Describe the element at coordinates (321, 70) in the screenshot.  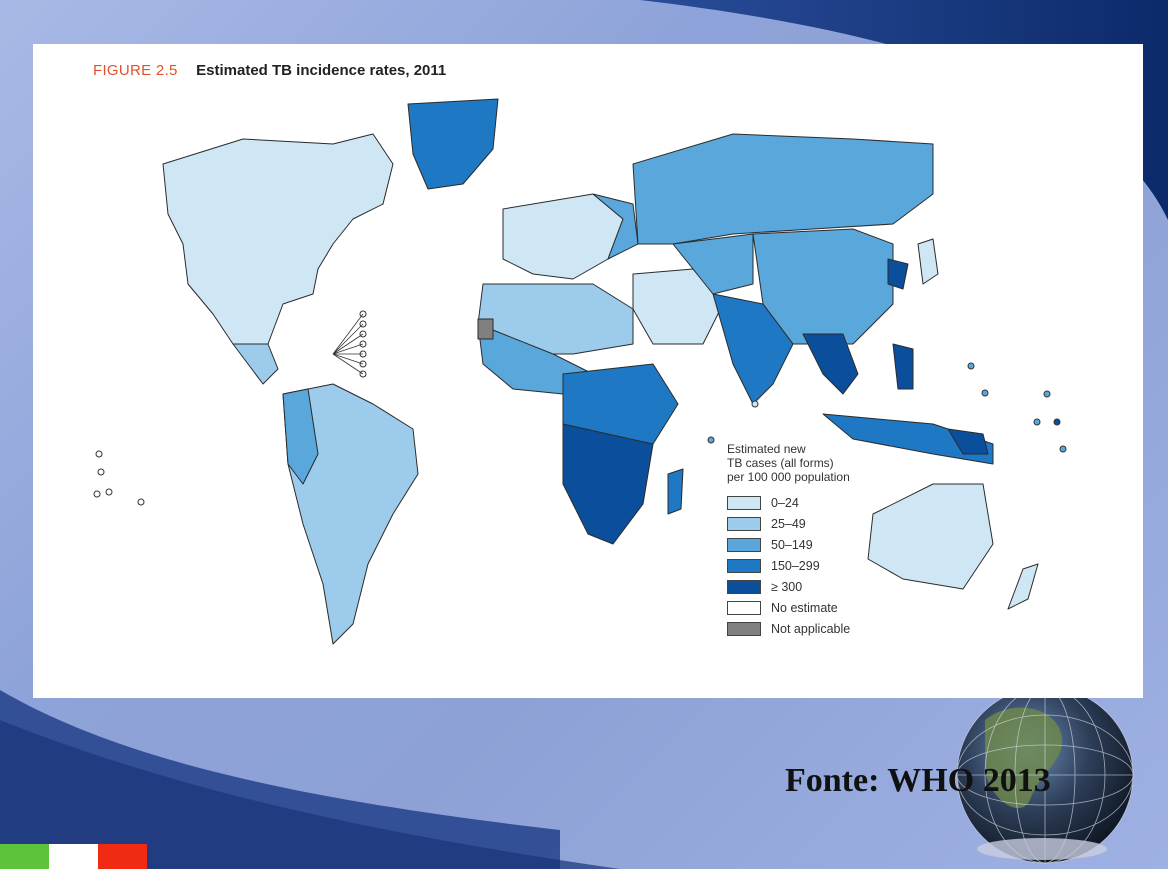
I see `figure-title: Estimated TB incidence rates, 2011` at that location.